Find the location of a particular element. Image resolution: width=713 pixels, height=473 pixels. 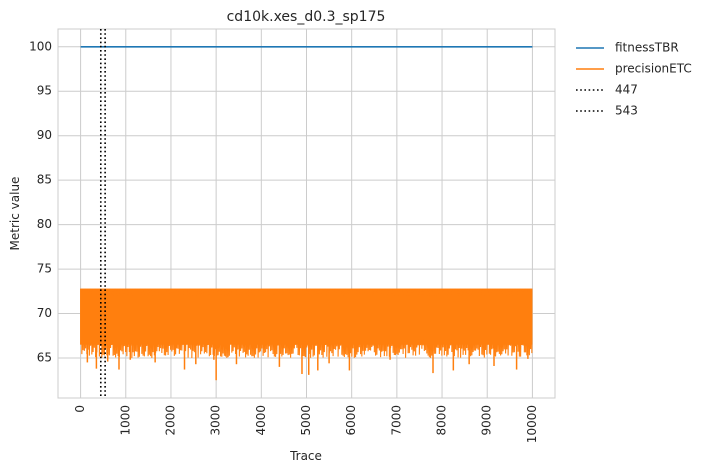

x-tick-label: 10000 is located at coordinates (532, 424).